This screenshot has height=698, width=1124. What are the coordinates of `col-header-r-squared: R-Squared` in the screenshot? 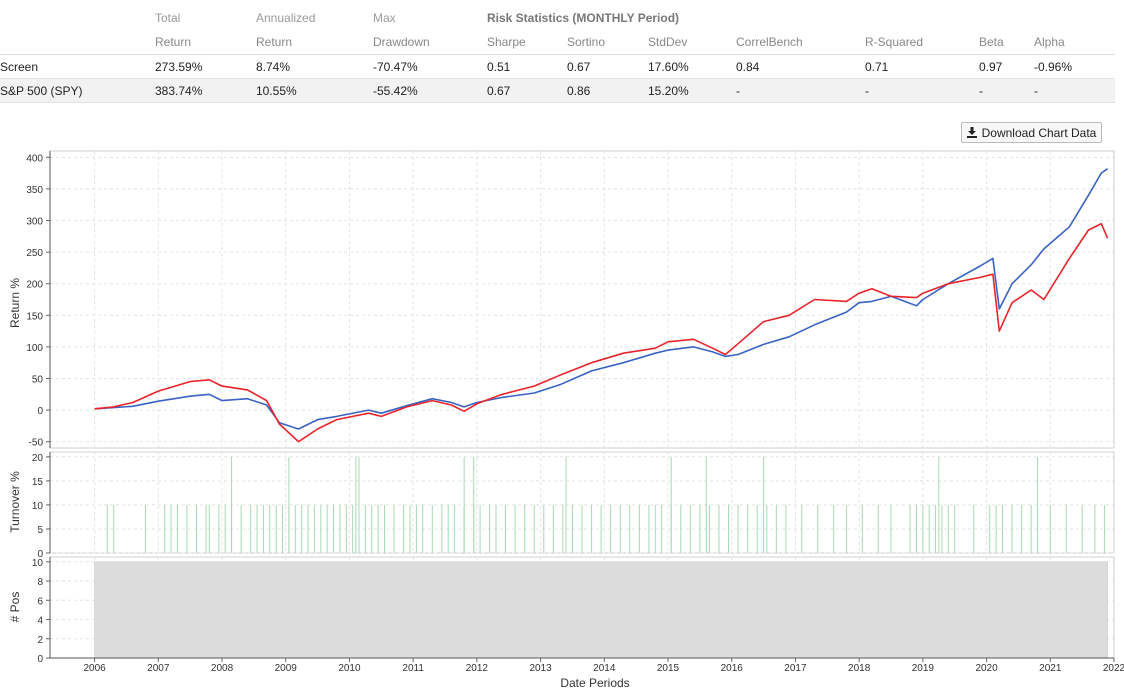 It's located at (922, 42).